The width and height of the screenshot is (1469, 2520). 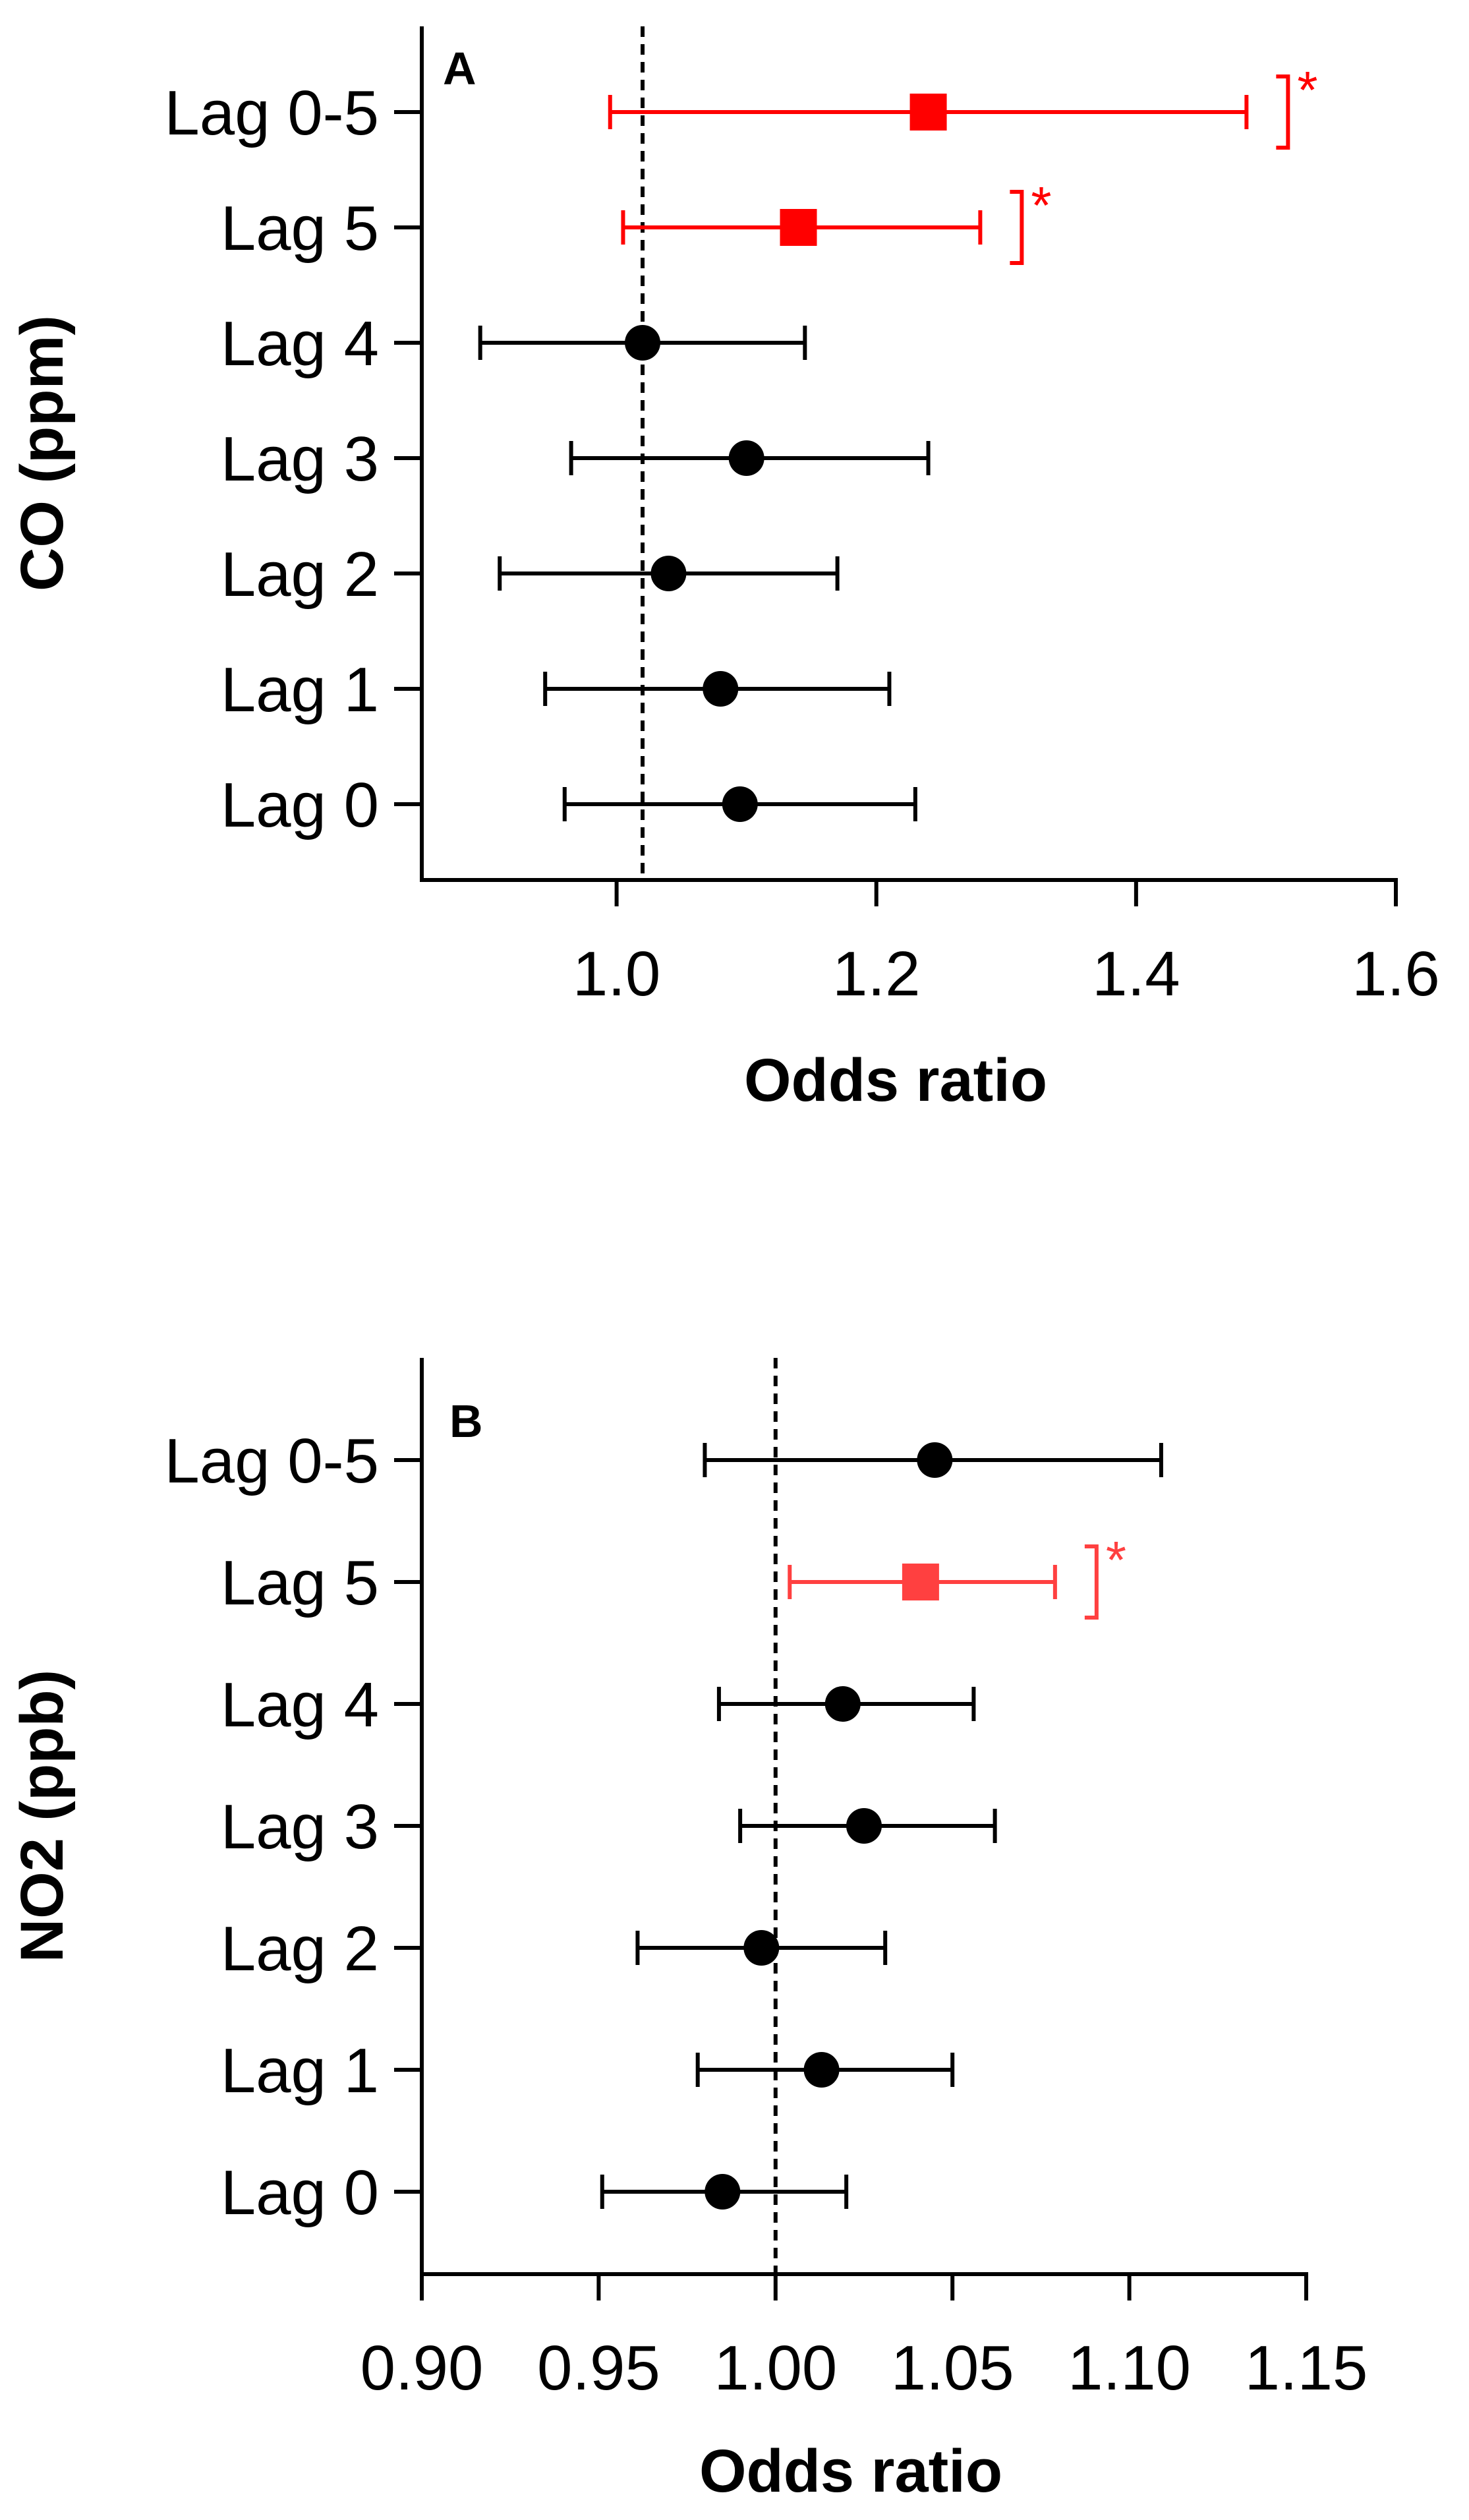 I want to click on forest-row: Lag 0-5 *, so click(x=741, y=105).